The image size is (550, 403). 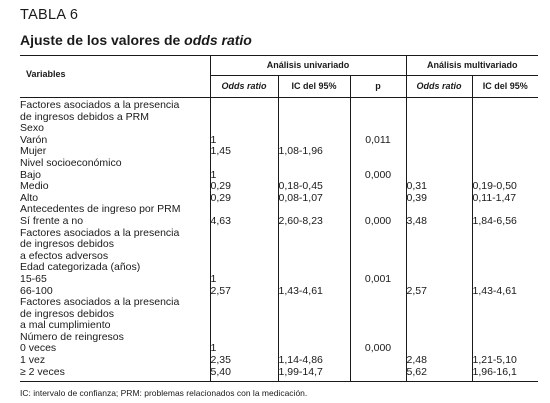 I want to click on title-italic: odds ratio, so click(x=218, y=40).